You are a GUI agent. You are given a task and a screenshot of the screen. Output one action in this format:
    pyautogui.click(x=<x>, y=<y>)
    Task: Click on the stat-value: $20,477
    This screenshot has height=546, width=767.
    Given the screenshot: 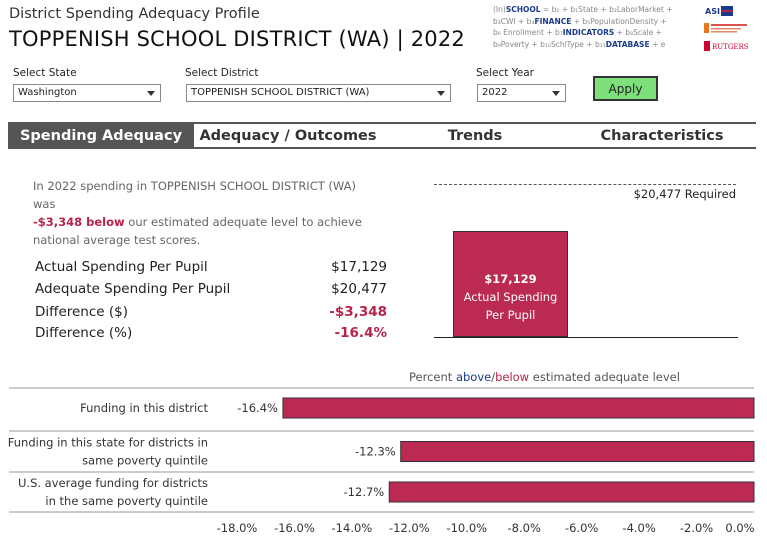 What is the action you would take?
    pyautogui.click(x=359, y=289)
    